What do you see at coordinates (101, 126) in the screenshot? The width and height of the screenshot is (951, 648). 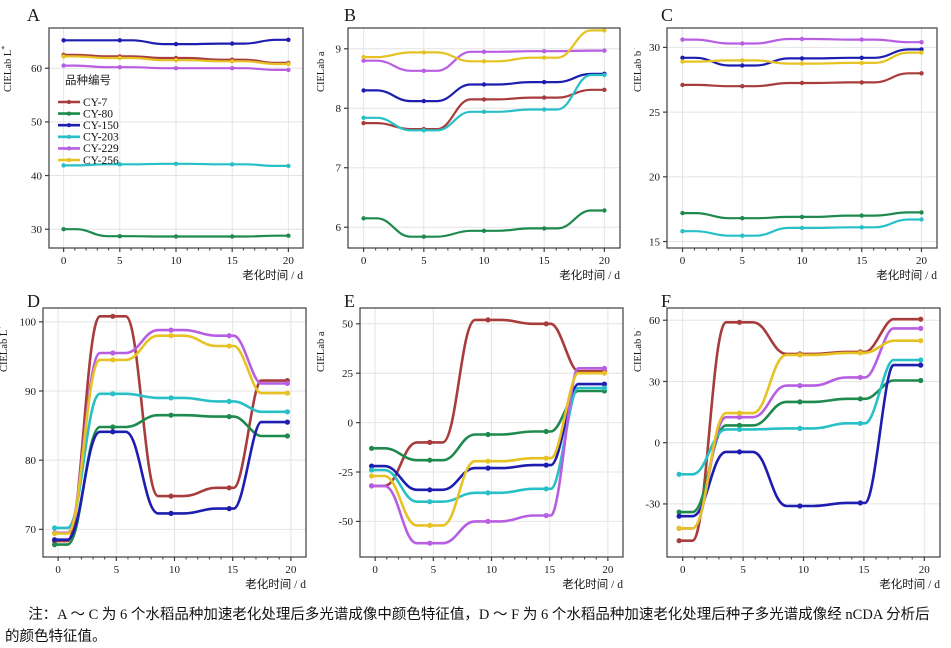 I see `legend-item-CY-150: CY-150` at bounding box center [101, 126].